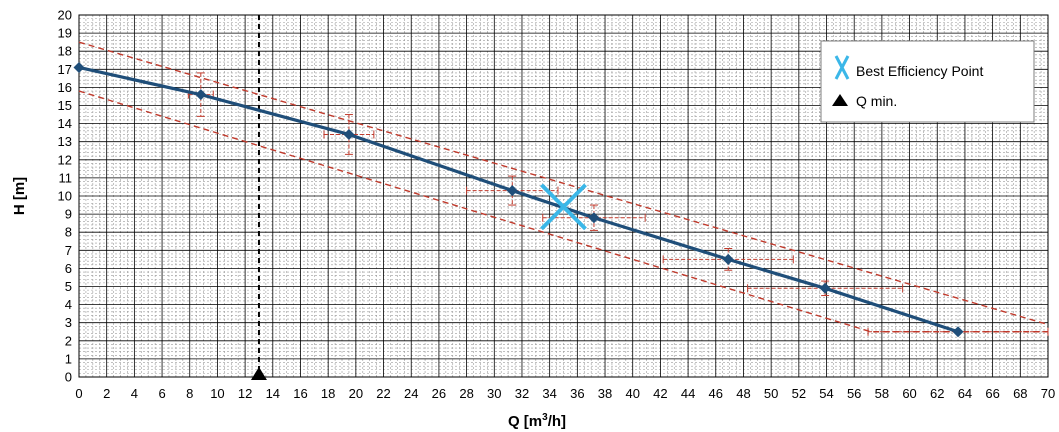 This screenshot has height=432, width=1059. What do you see at coordinates (68, 250) in the screenshot?
I see `y-tick-label: 7` at bounding box center [68, 250].